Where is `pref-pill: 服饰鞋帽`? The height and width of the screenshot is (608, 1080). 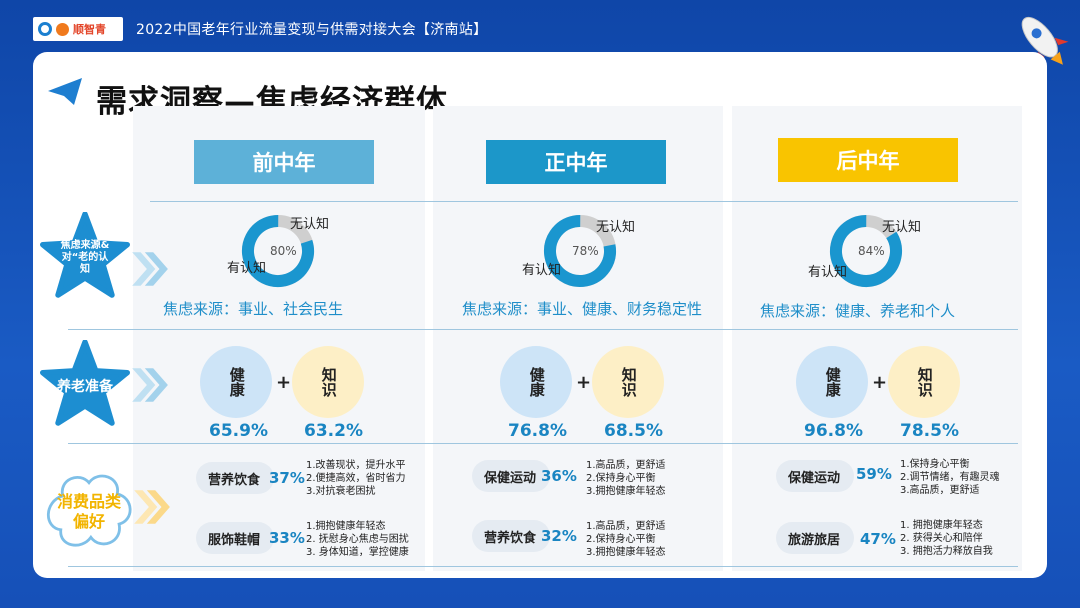 pref-pill: 服饰鞋帽 is located at coordinates (235, 538).